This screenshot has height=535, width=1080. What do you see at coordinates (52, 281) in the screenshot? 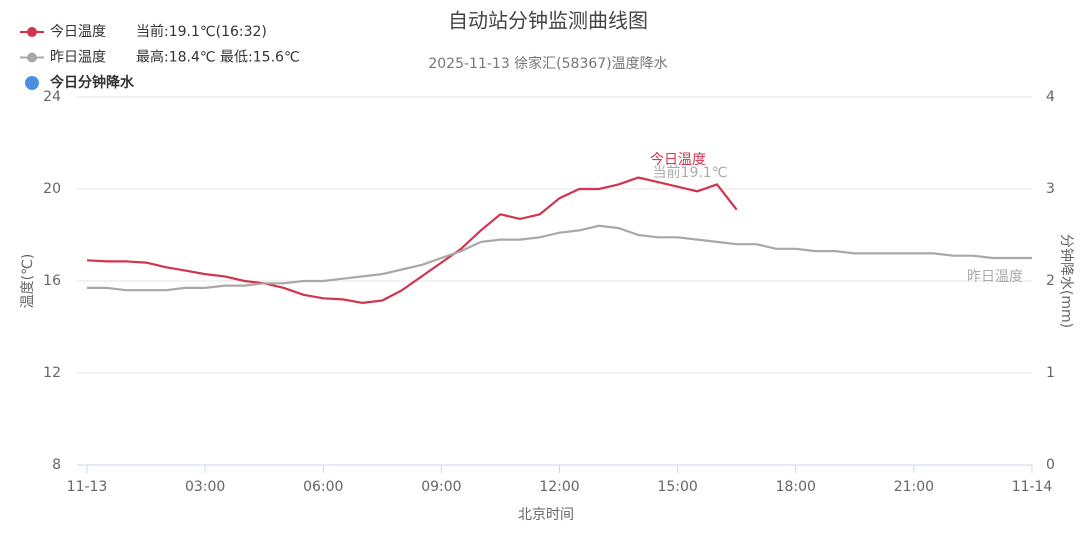
I see `y-tick-label: 16` at bounding box center [52, 281].